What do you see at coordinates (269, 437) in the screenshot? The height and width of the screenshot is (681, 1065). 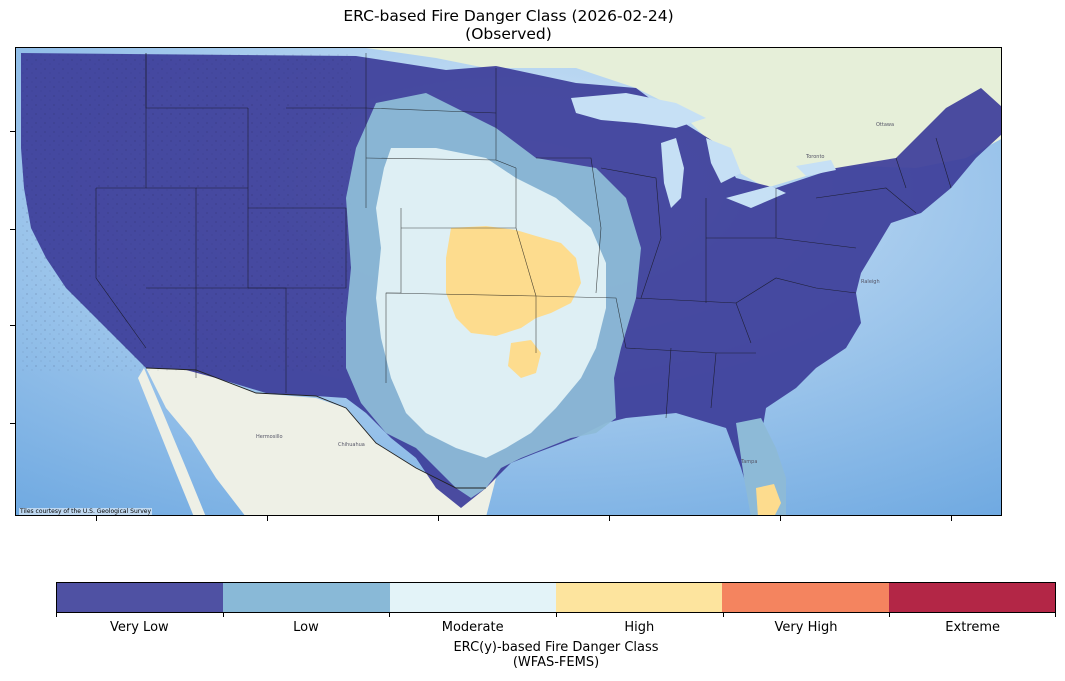 I see `svg-text: Hermosillo` at bounding box center [269, 437].